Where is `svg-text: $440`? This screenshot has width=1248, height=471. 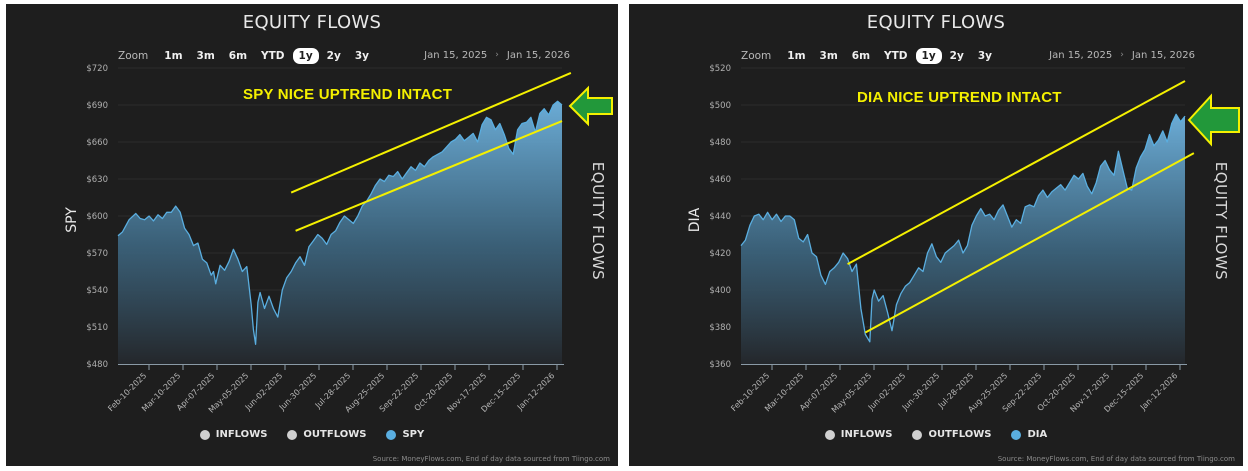
svg-text: $440 is located at coordinates (720, 217).